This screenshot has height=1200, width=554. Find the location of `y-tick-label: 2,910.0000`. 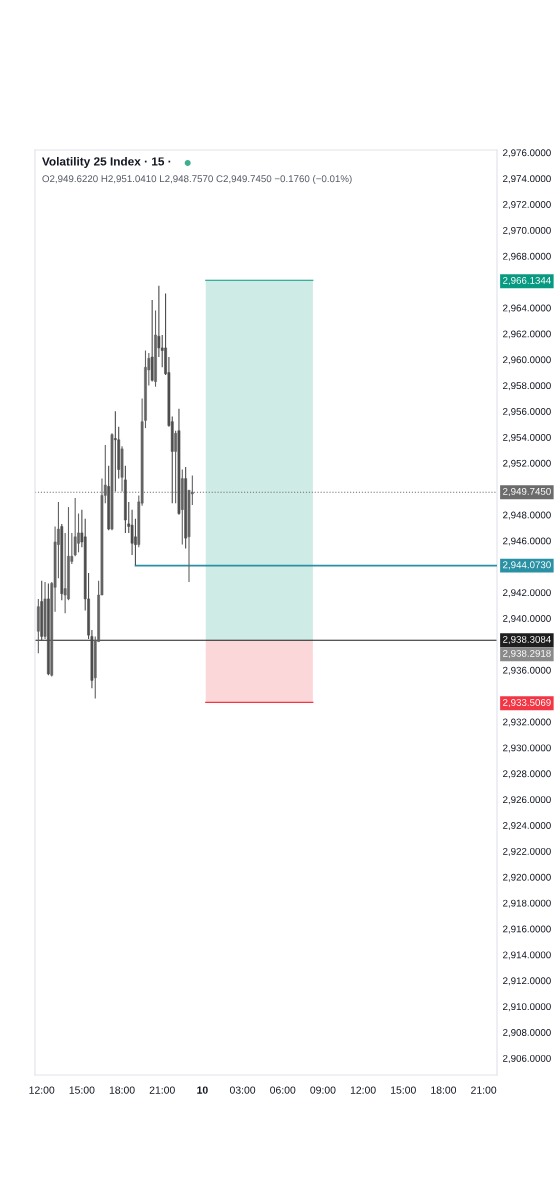

y-tick-label: 2,910.0000 is located at coordinates (527, 1007).